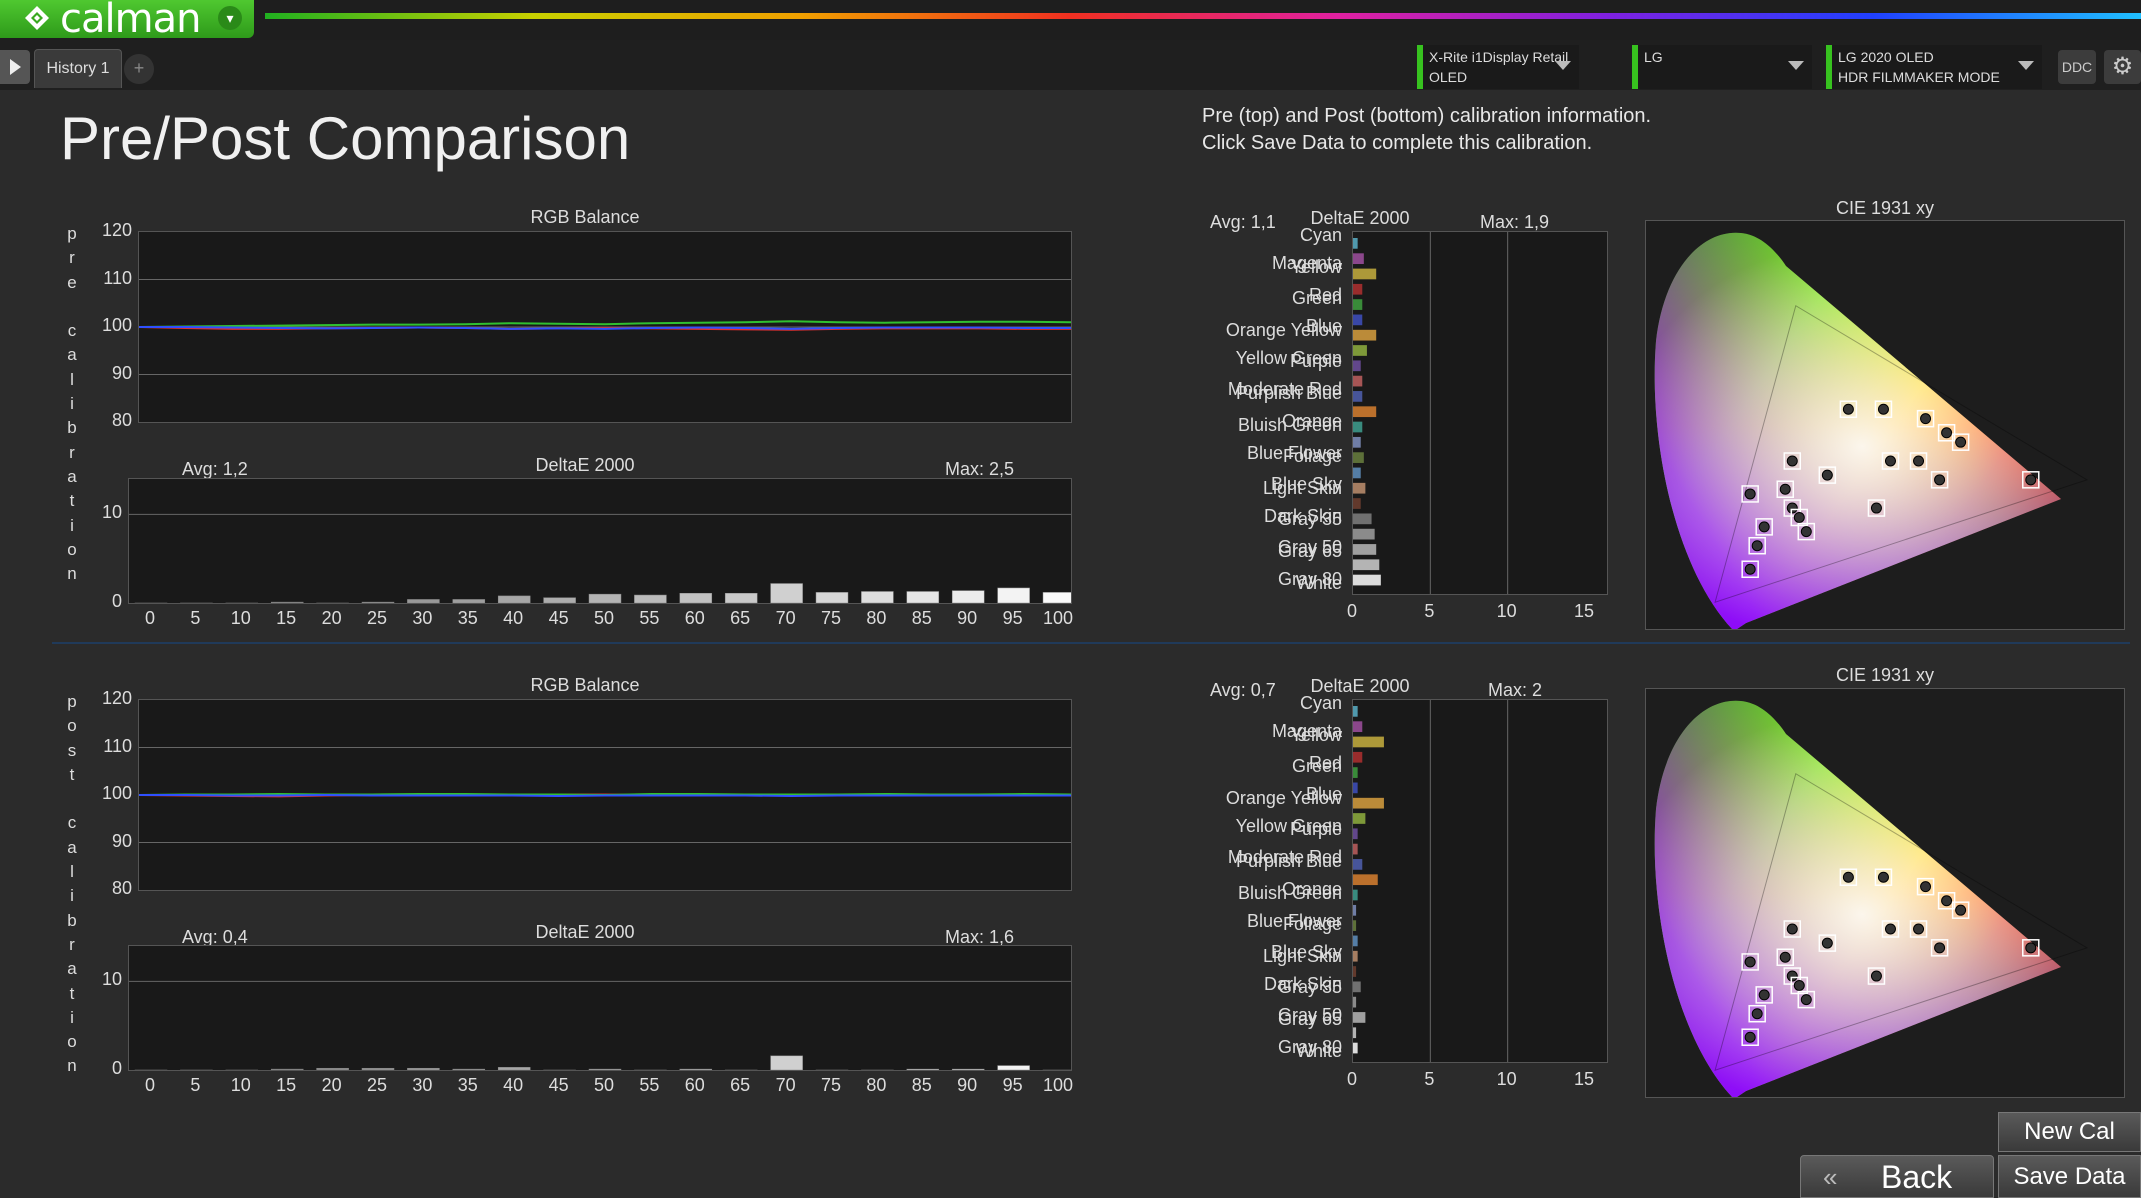 Image resolution: width=2141 pixels, height=1198 pixels. I want to click on grey-x-tick-label: 70, so click(785, 618).